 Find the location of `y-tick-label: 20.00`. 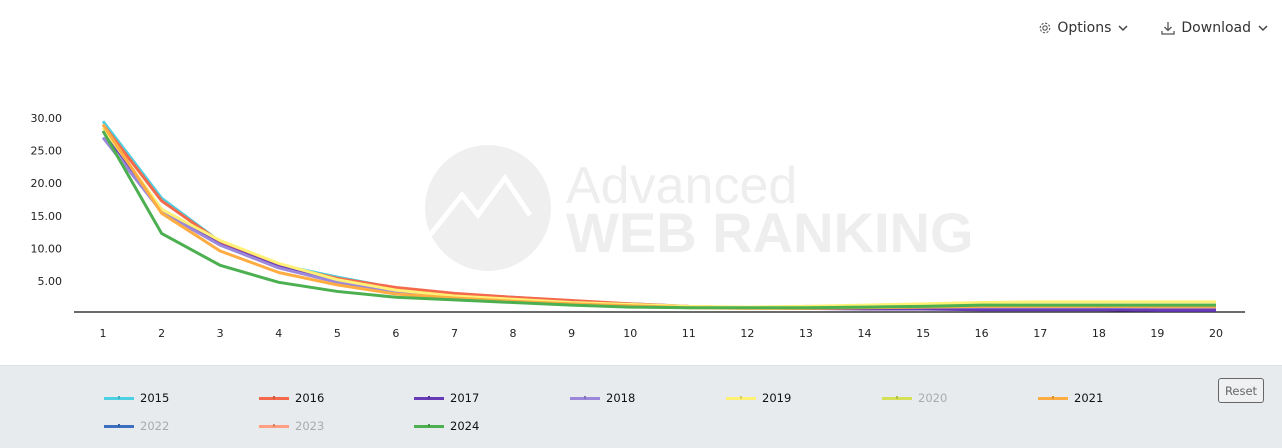

y-tick-label: 20.00 is located at coordinates (47, 183).